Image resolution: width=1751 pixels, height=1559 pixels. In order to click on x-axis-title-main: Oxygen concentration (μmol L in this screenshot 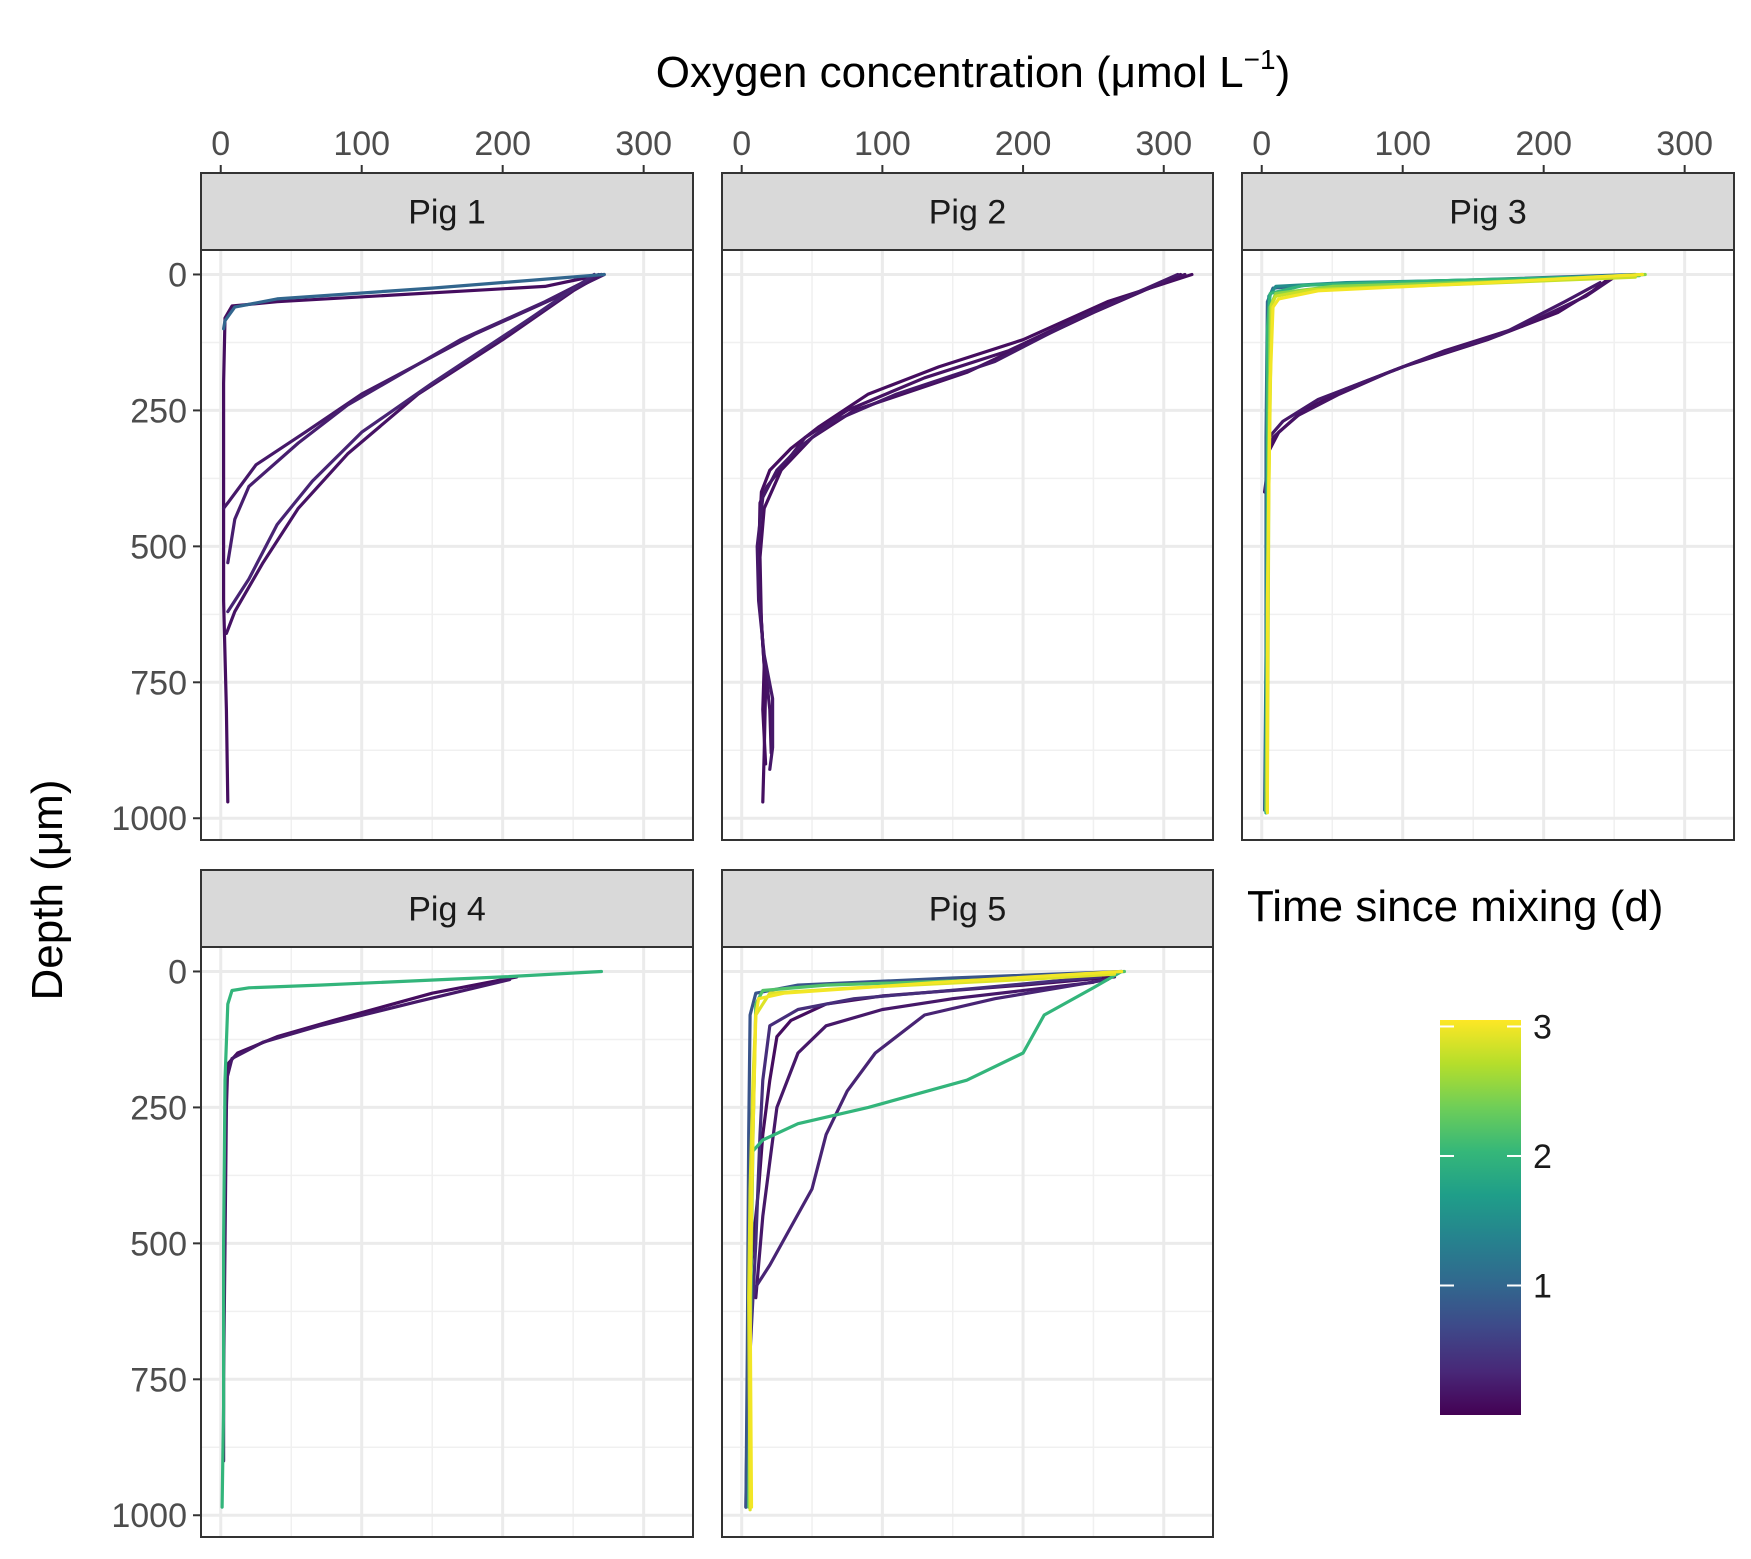, I will do `click(950, 72)`.